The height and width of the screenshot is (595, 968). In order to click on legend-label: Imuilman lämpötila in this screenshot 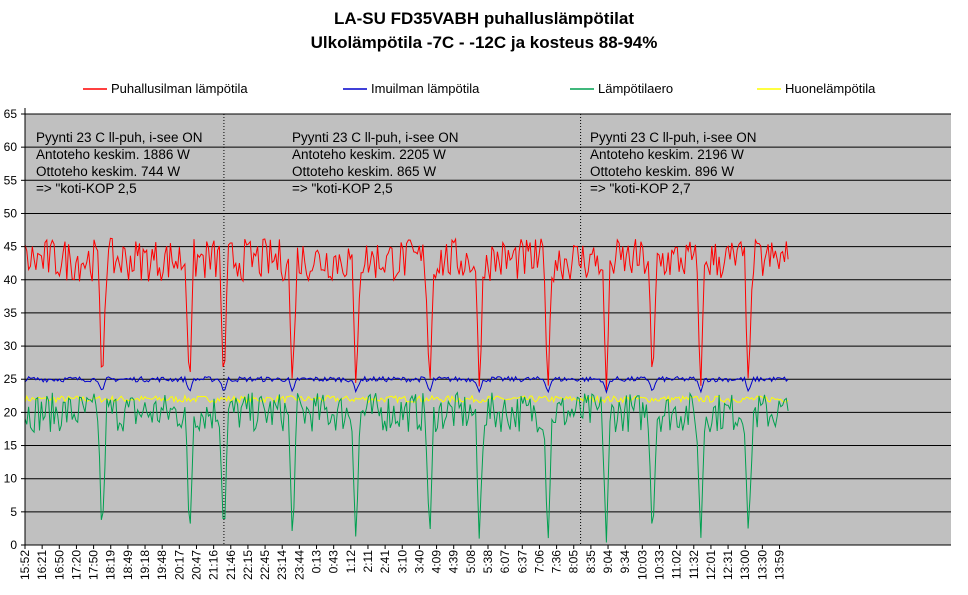, I will do `click(425, 88)`.